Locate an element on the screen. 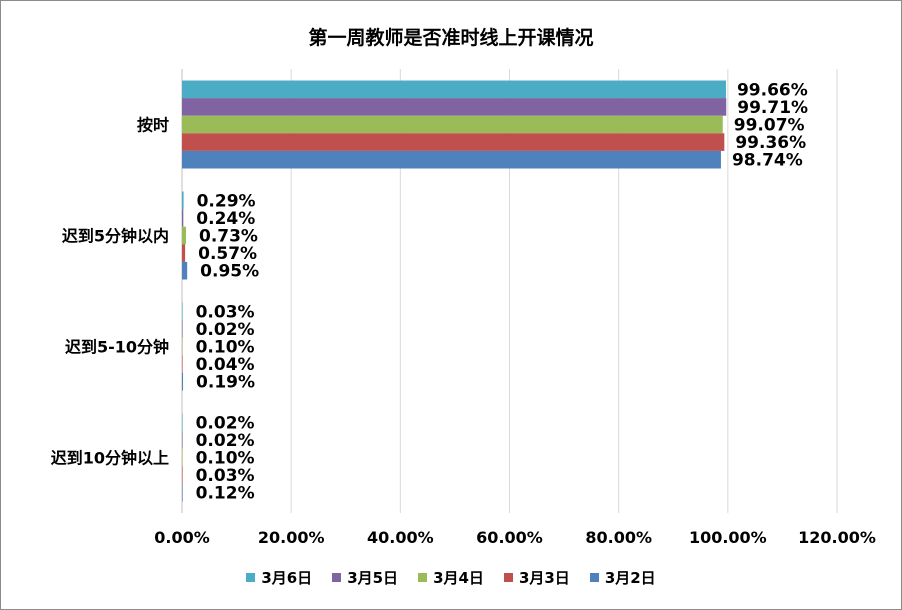 This screenshot has width=902, height=610. data-label: 0.04% is located at coordinates (225, 365).